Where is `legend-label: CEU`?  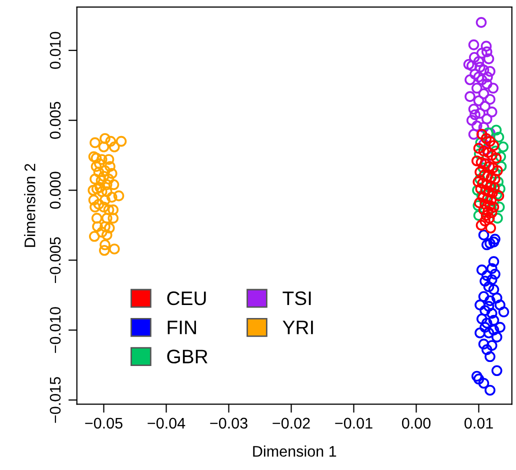
legend-label: CEU is located at coordinates (186, 298).